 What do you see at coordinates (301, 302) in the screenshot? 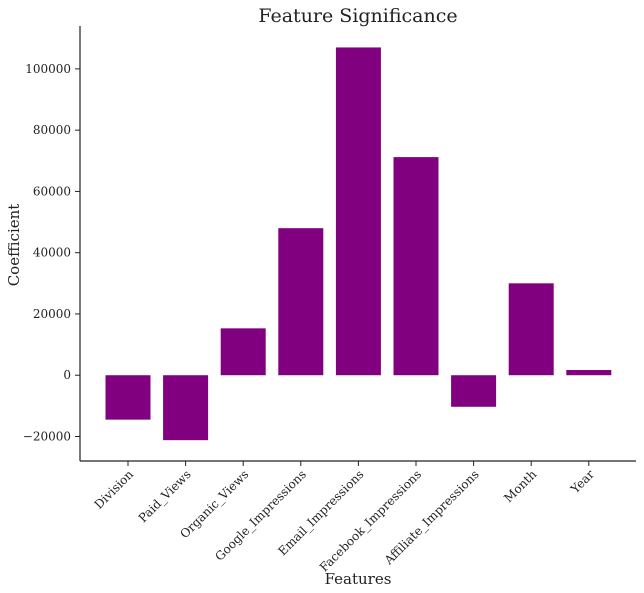
I see `bar-google-impressions` at bounding box center [301, 302].